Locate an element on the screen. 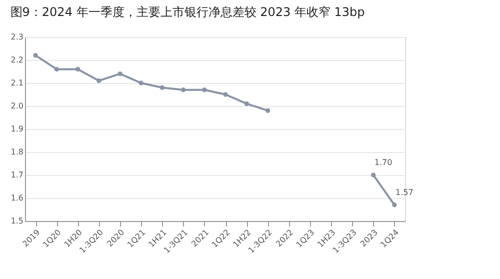 This screenshot has height=279, width=500. y-tick-label: 1.8 is located at coordinates (17, 152).